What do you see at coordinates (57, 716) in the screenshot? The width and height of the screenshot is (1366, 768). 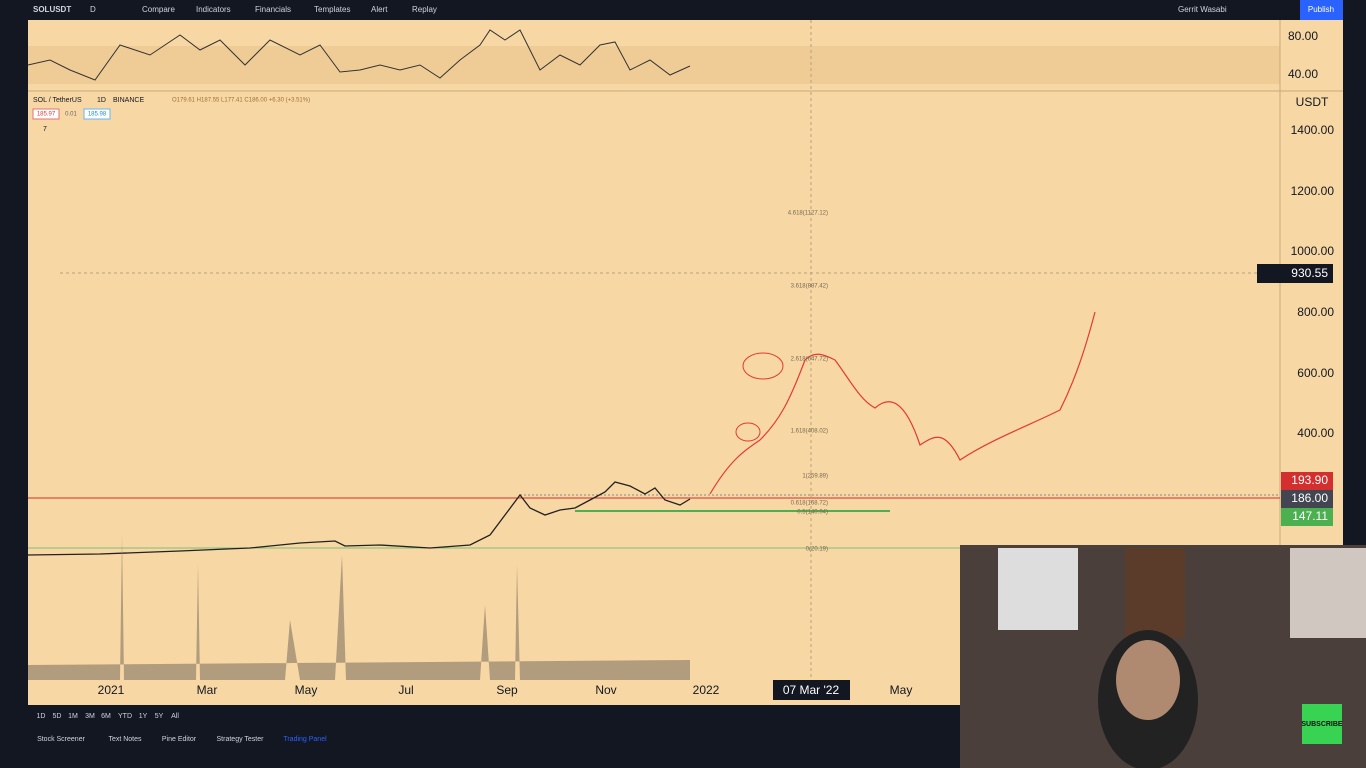 I see `range-button: 5D` at bounding box center [57, 716].